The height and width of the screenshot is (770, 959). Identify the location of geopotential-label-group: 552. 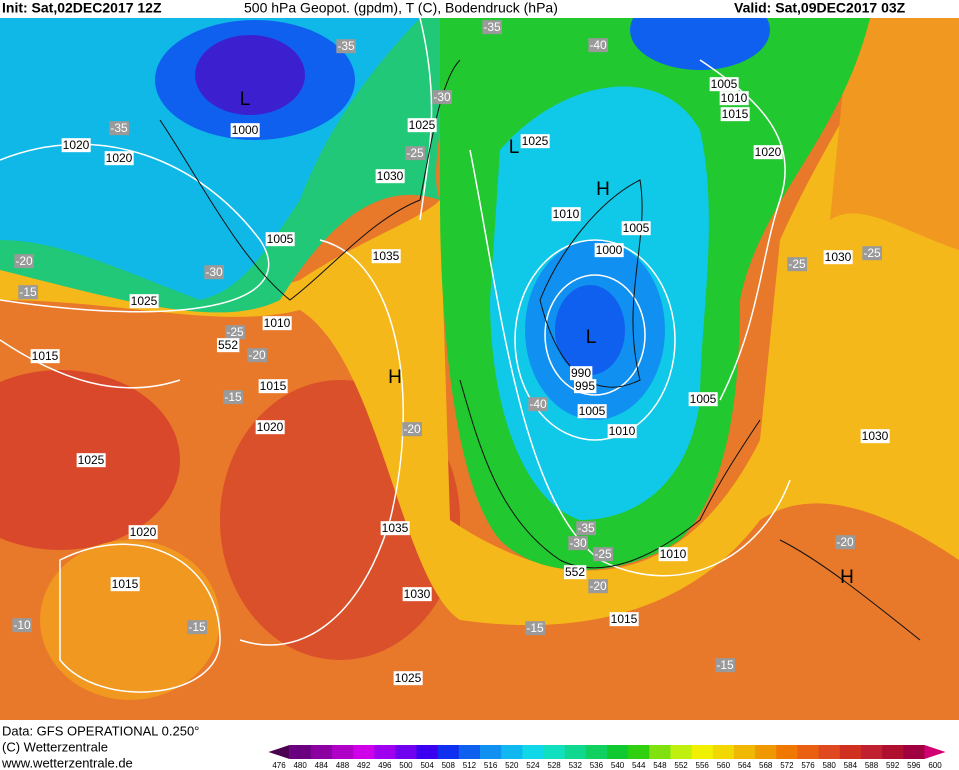
(228, 345).